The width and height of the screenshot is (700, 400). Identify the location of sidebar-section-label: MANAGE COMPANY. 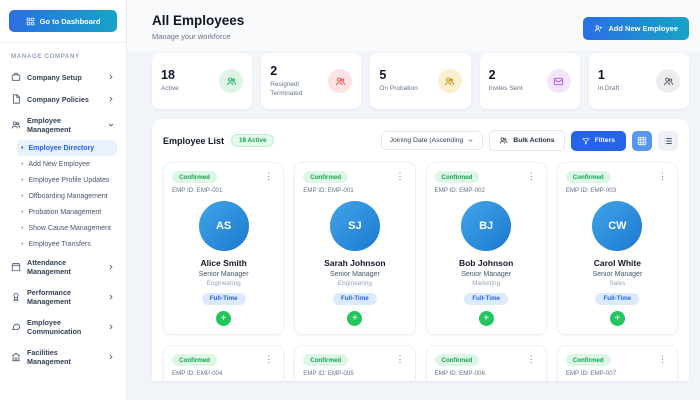
(45, 56).